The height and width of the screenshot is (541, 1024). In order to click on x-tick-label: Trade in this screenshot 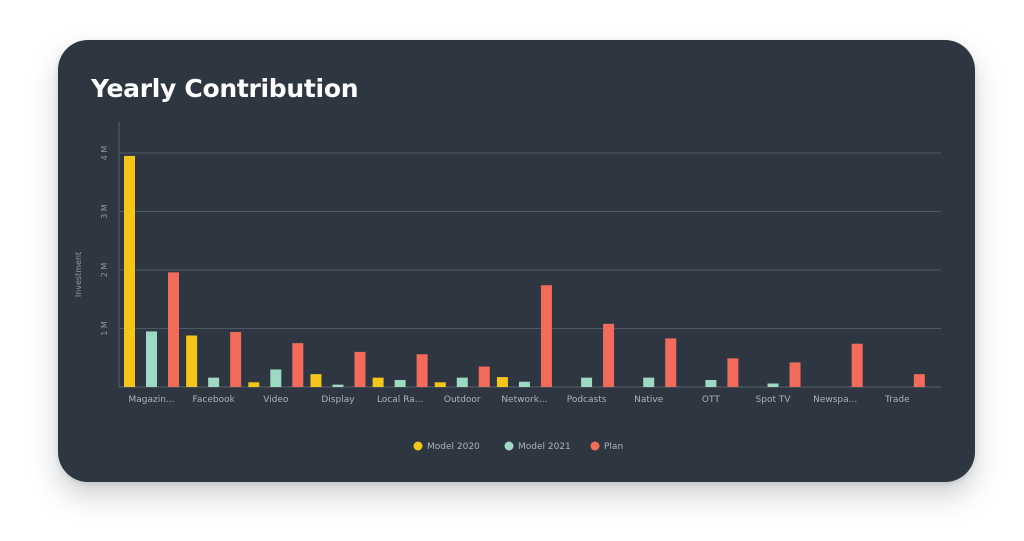, I will do `click(897, 400)`.